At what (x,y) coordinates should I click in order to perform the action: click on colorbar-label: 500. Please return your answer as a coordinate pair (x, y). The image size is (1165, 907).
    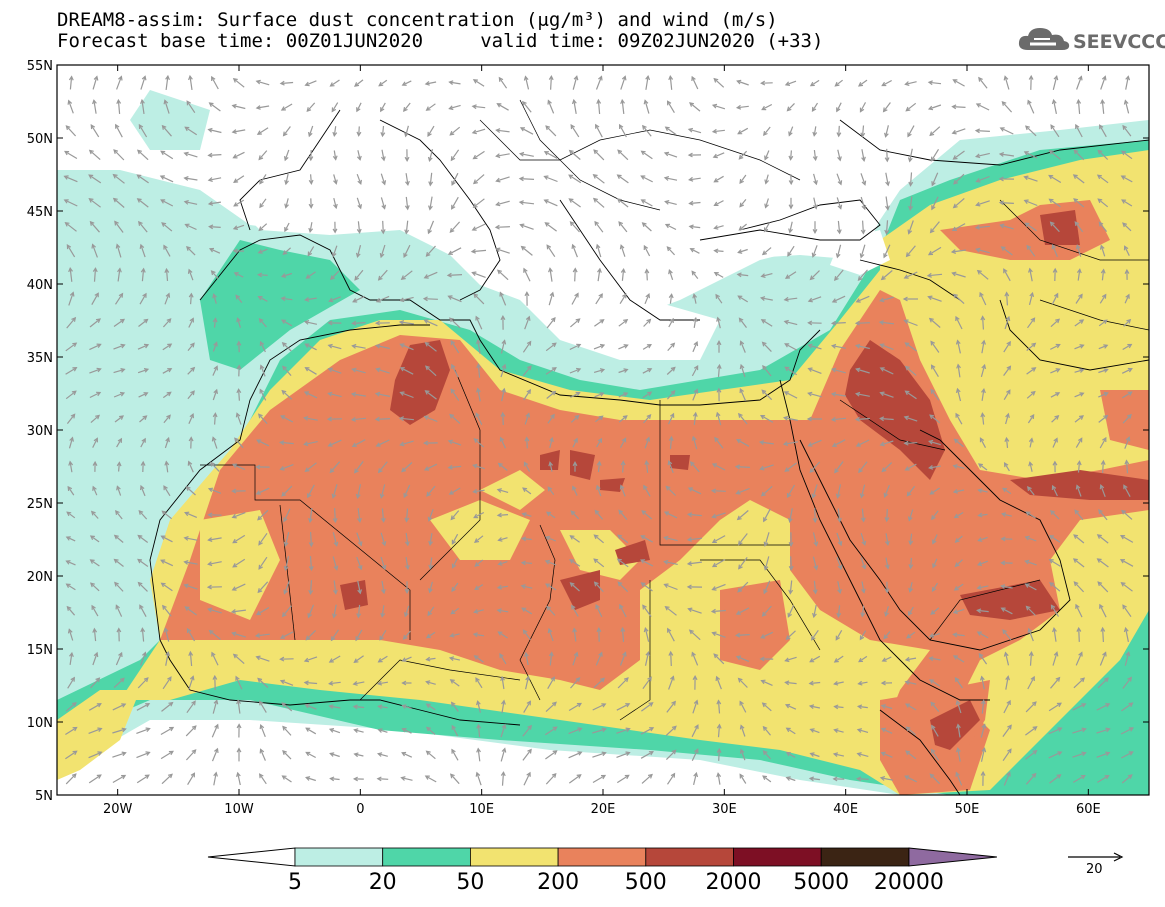
    Looking at the image, I should click on (645, 882).